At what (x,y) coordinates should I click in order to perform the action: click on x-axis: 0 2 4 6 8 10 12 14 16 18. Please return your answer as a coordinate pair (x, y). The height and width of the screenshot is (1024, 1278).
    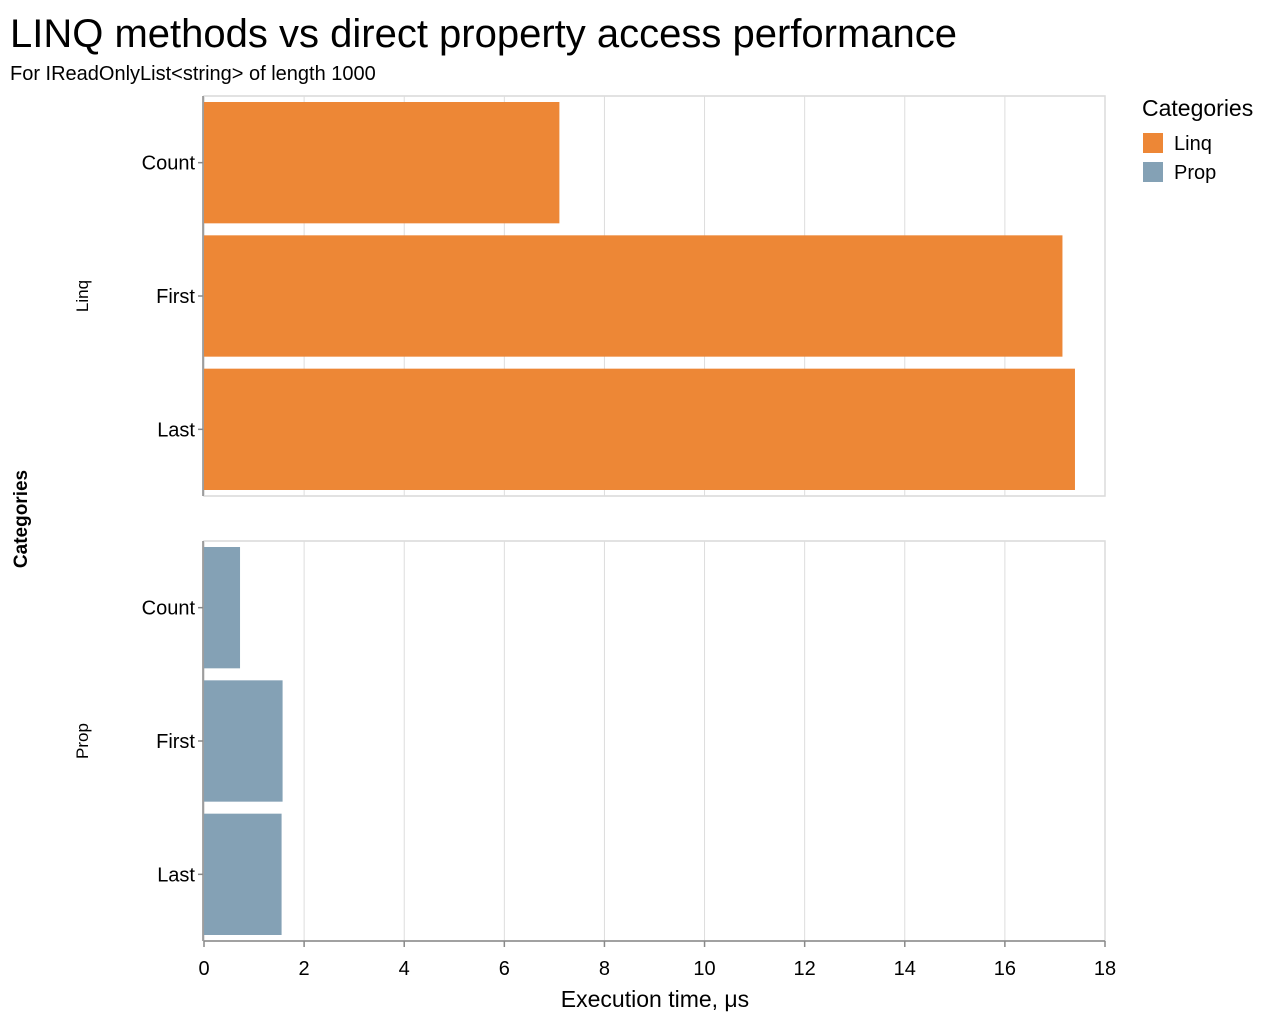
    Looking at the image, I should click on (657, 960).